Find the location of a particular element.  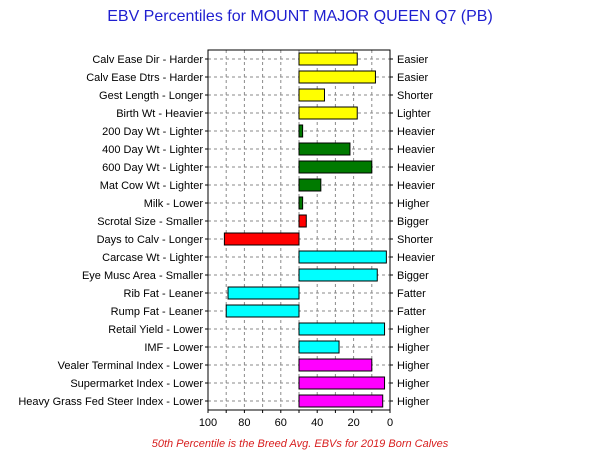

x-tick-label: 40 is located at coordinates (317, 423).